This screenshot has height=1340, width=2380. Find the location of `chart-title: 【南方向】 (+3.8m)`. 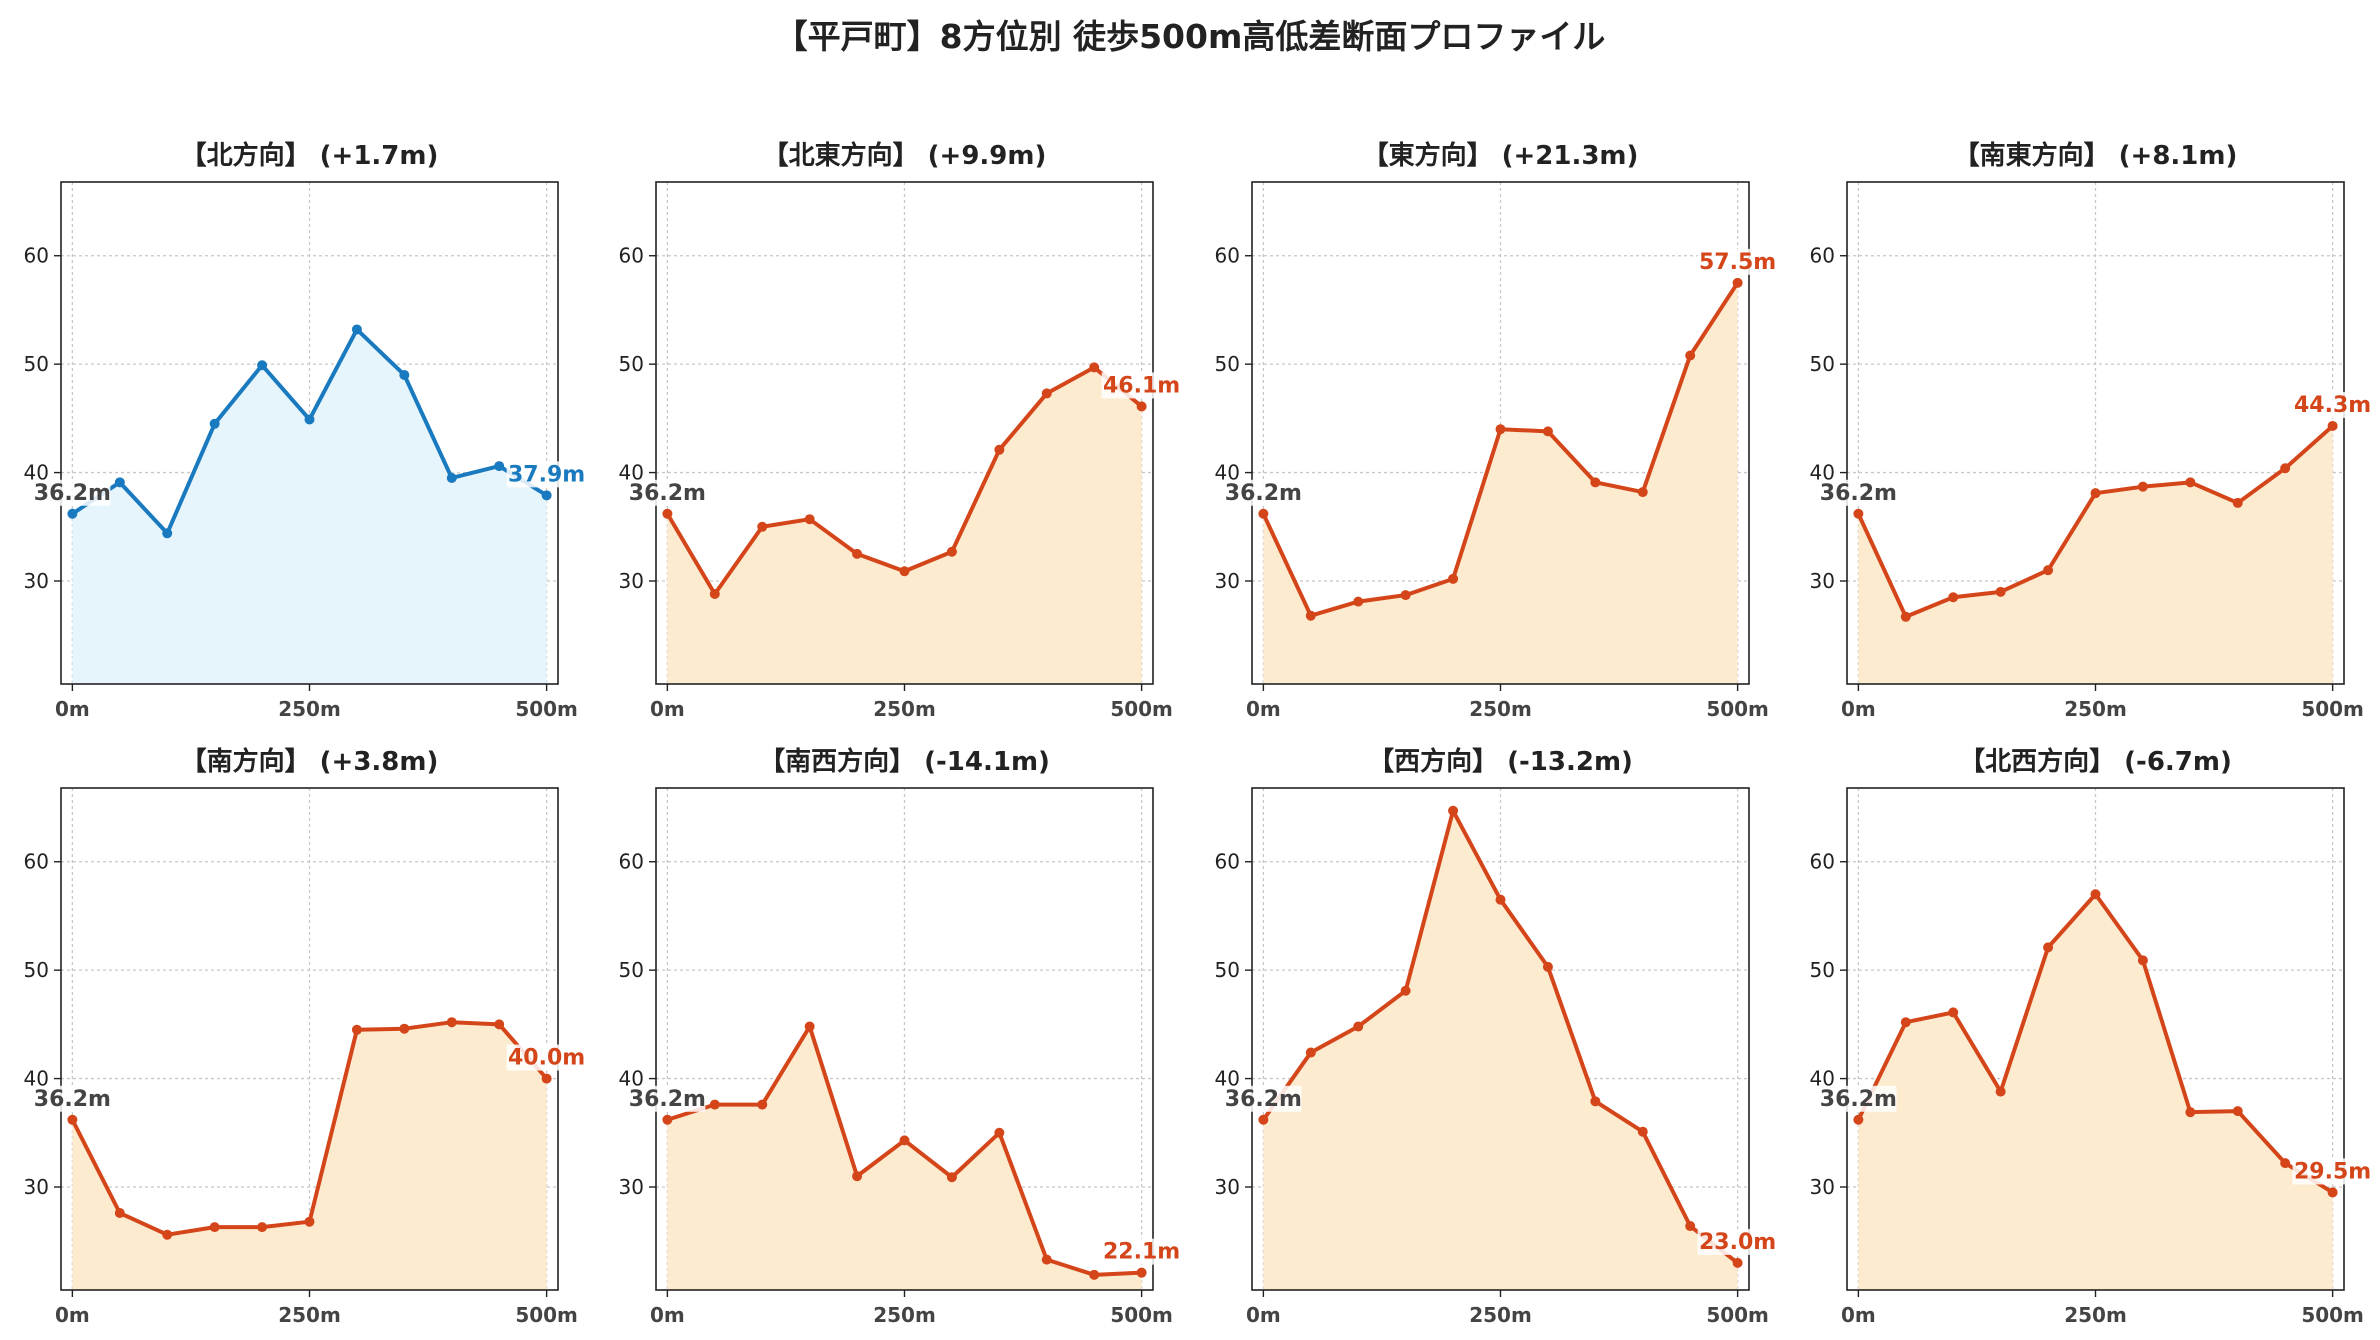

chart-title: 【南方向】 (+3.8m) is located at coordinates (310, 761).